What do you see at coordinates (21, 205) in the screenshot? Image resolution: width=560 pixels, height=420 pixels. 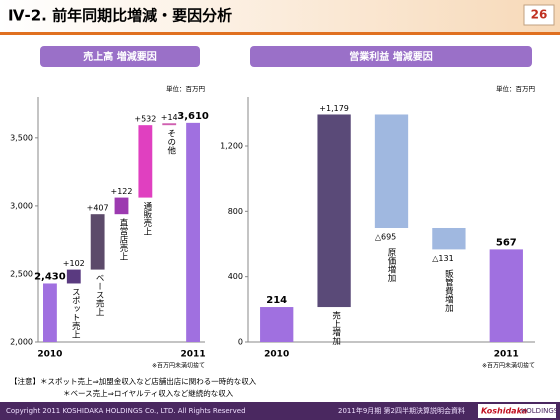 I see `y-tick-label: 3,000` at bounding box center [21, 205].